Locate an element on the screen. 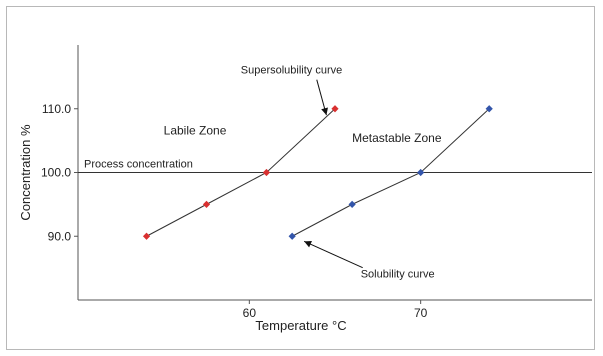 Image resolution: width=603 pixels, height=356 pixels. series-1-line is located at coordinates (390, 172).